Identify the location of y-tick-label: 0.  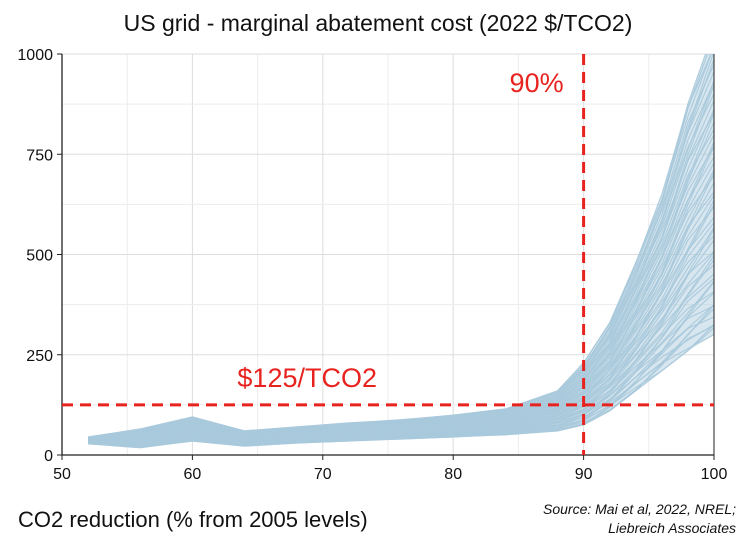
(48, 456).